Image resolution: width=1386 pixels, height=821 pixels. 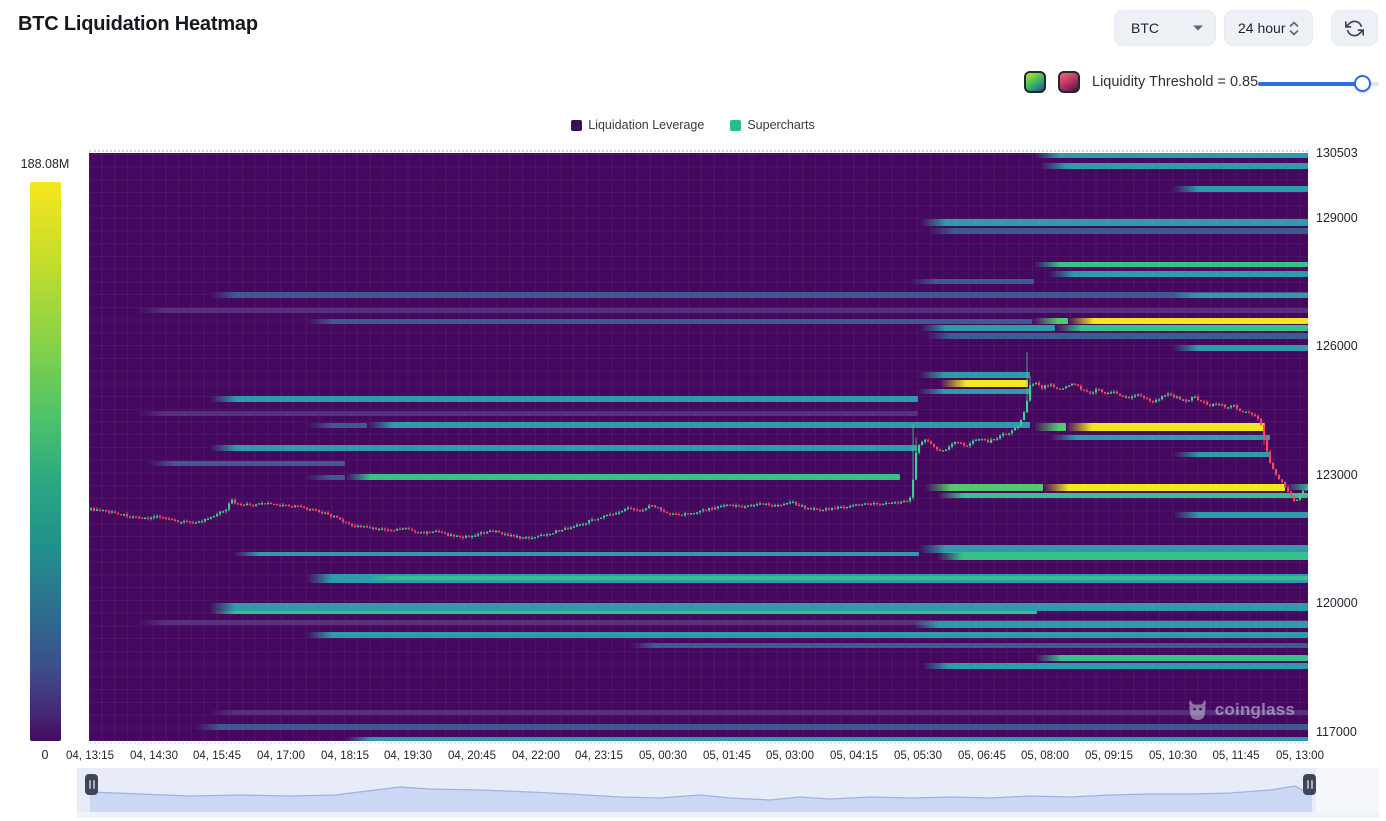 What do you see at coordinates (1300, 756) in the screenshot?
I see `time-axis-label: 05, 13:00` at bounding box center [1300, 756].